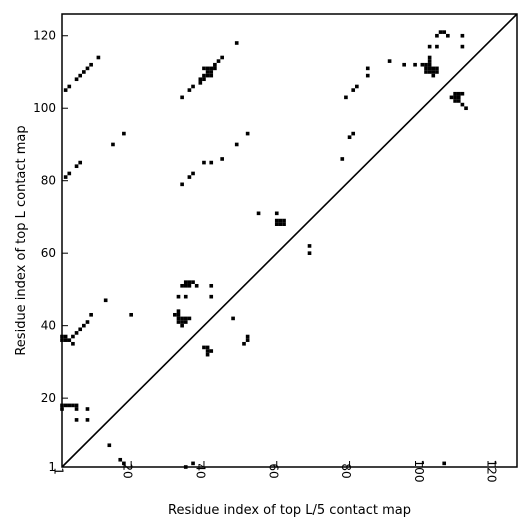 The image size is (531, 531). Describe the element at coordinates (48, 326) in the screenshot. I see `y-tick-label: 40` at that location.